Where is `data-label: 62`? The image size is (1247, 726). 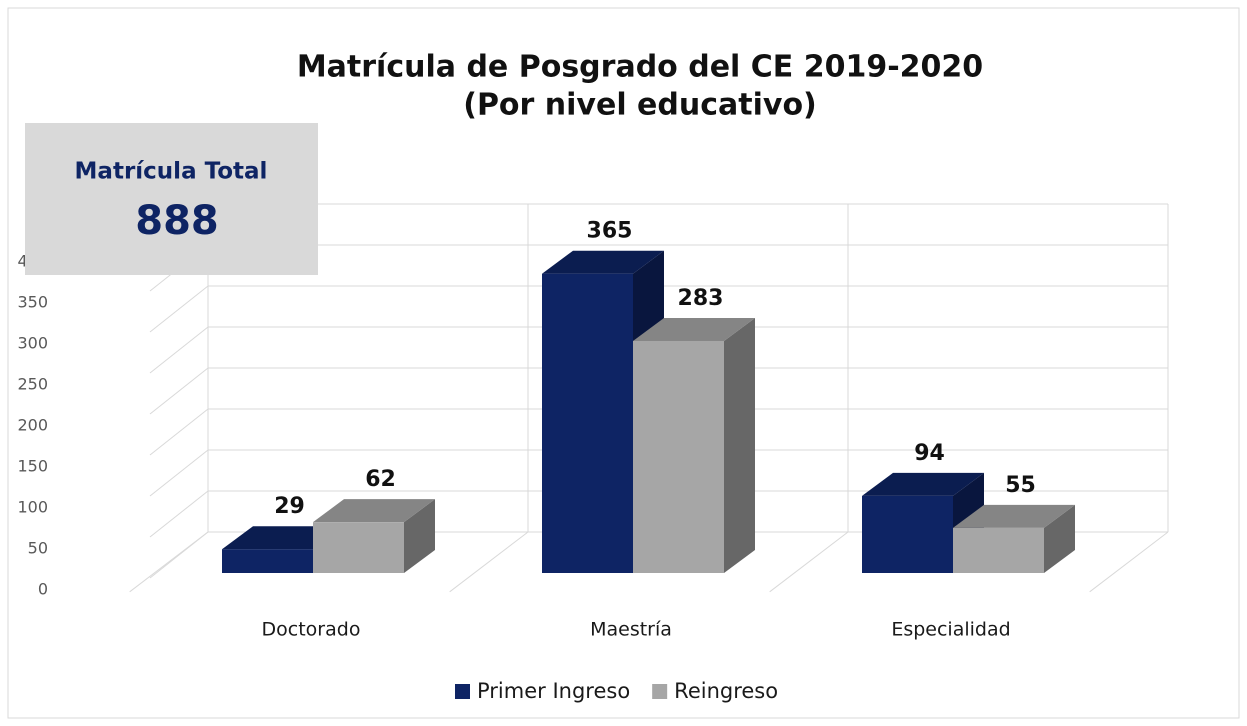 data-label: 62 is located at coordinates (380, 479).